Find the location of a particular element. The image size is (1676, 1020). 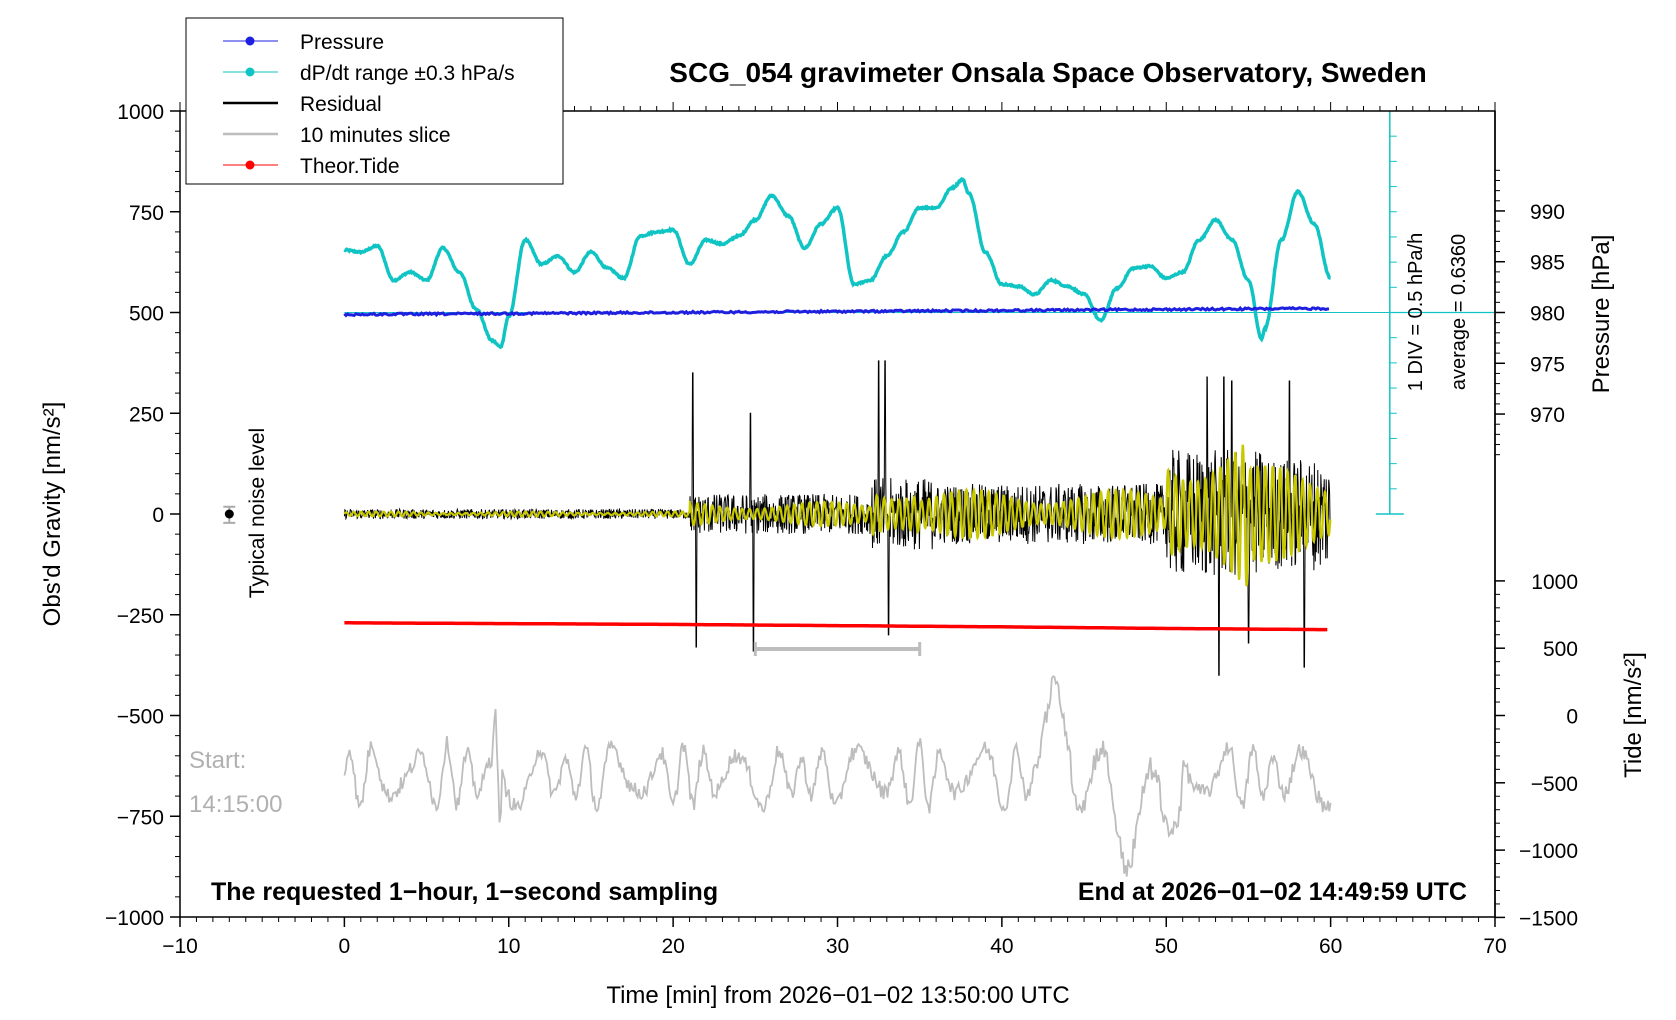

scale-div-label: 1 DIV = 0.5 hPa/h is located at coordinates (1416, 312).